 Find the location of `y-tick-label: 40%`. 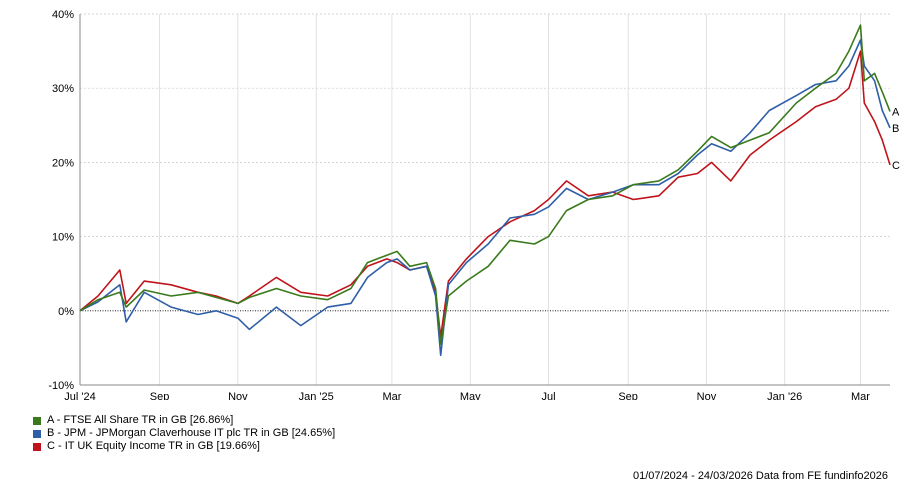

y-tick-label: 40% is located at coordinates (63, 15).